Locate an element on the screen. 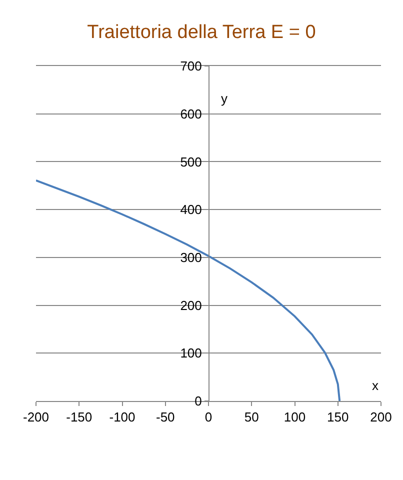 Image resolution: width=403 pixels, height=480 pixels. x-tick-label: 100 is located at coordinates (295, 417).